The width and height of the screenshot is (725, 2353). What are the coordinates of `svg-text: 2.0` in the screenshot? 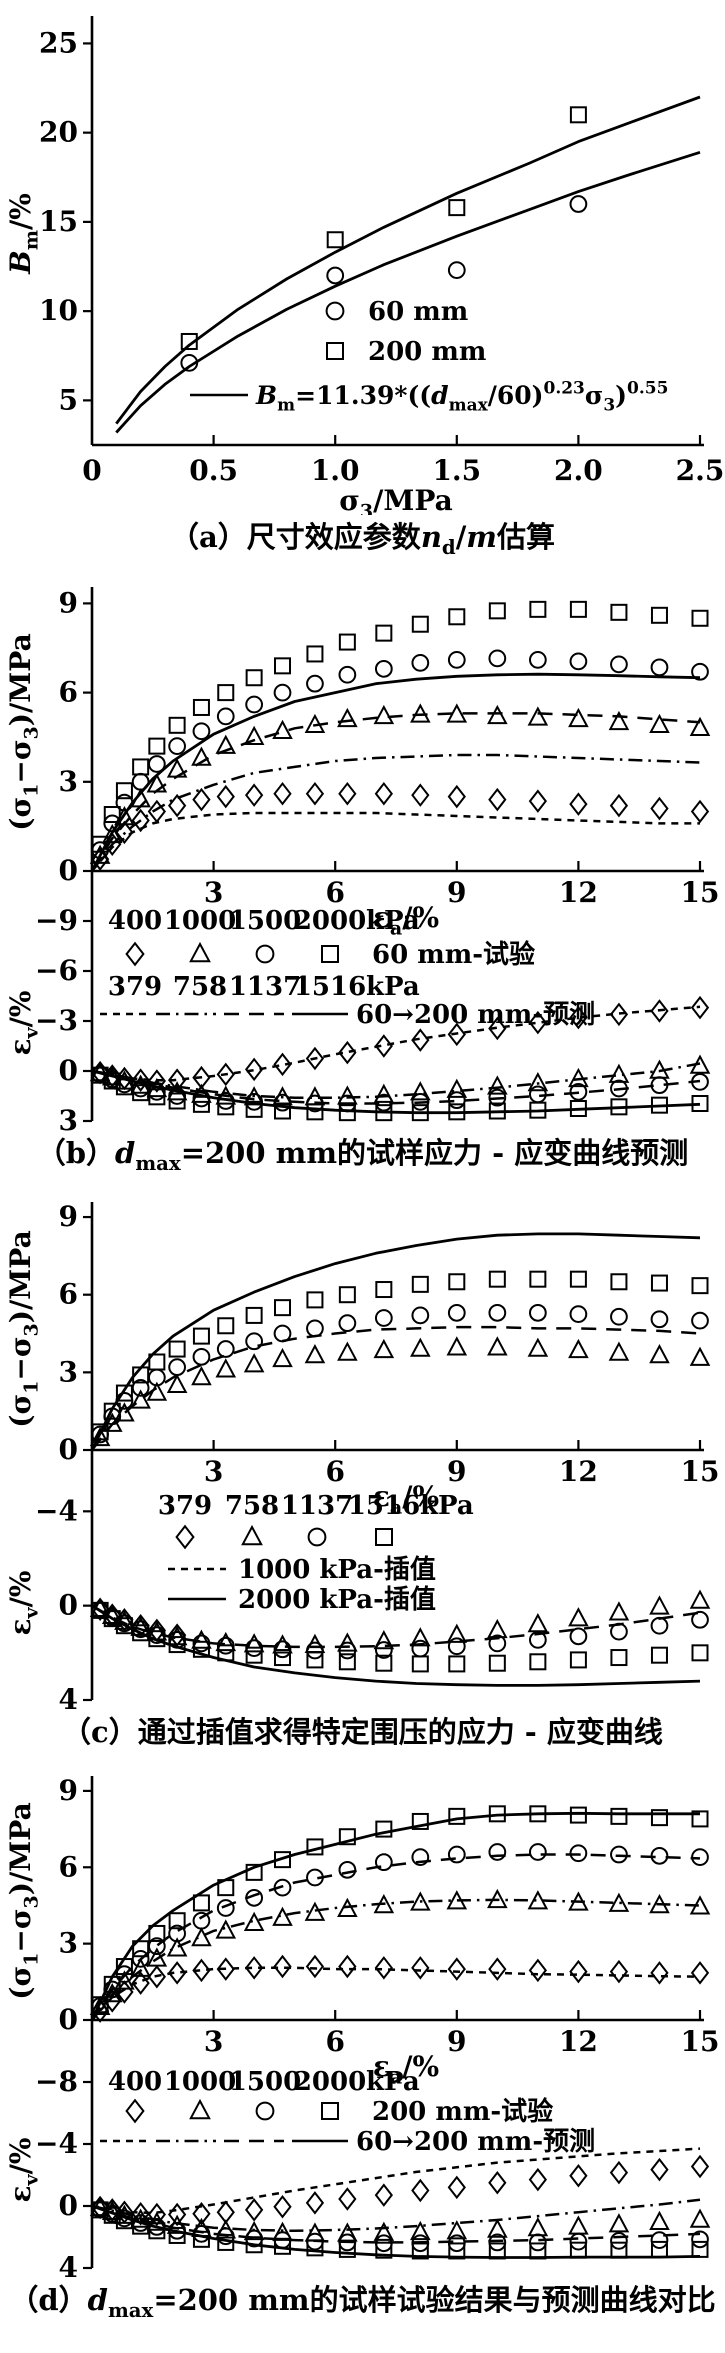 It's located at (578, 470).